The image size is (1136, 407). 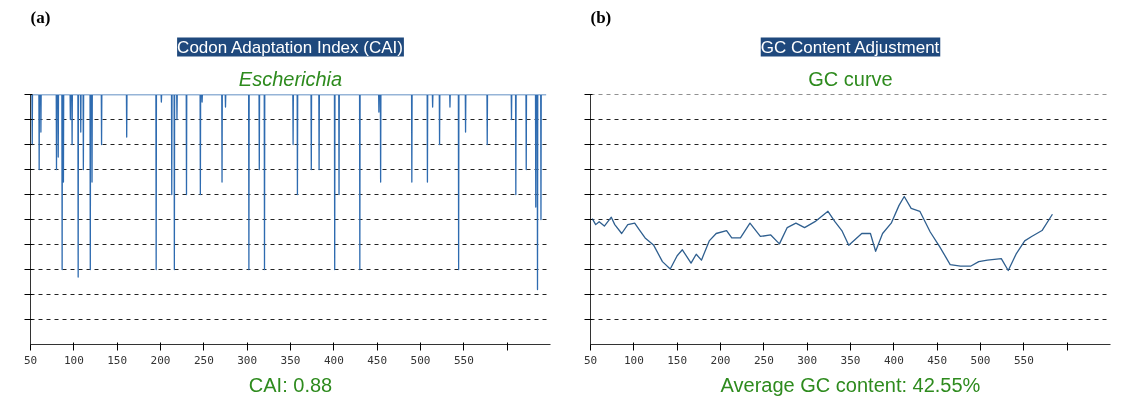 What do you see at coordinates (40, 17) in the screenshot?
I see `text: (a)` at bounding box center [40, 17].